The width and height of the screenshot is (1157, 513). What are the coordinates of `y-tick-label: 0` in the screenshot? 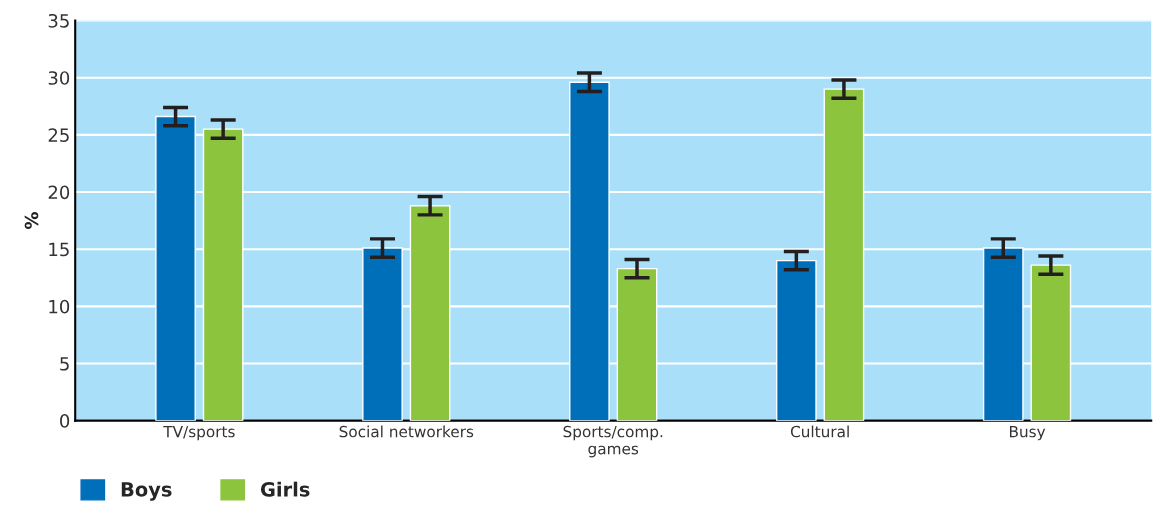 It's located at (65, 421).